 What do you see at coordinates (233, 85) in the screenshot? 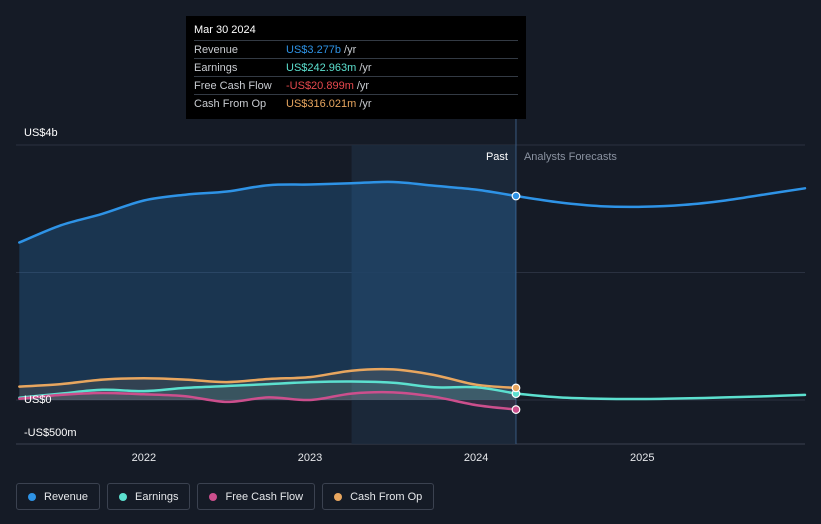
I see `tooltip-label: Free Cash Flow` at bounding box center [233, 85].